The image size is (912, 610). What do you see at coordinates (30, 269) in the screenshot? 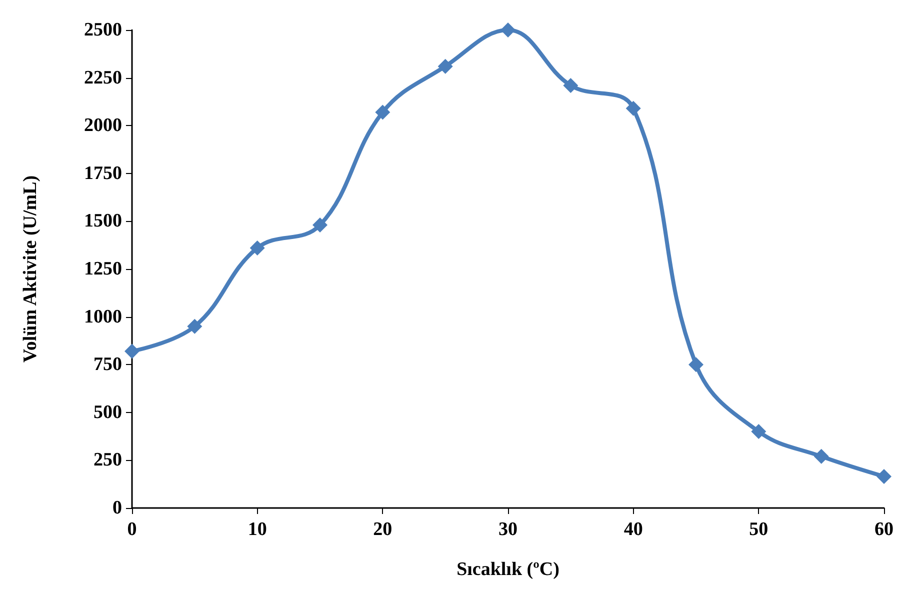
I see `y-axis-title: Volüm Aktivite (U/mL)` at bounding box center [30, 269].